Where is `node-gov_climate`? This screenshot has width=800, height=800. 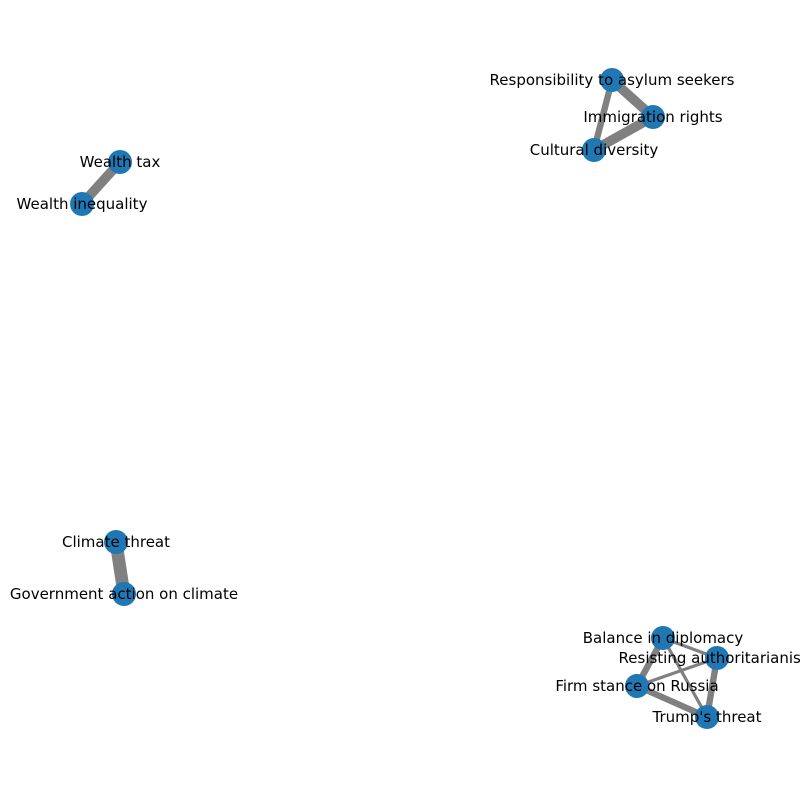
node-gov_climate is located at coordinates (124, 594).